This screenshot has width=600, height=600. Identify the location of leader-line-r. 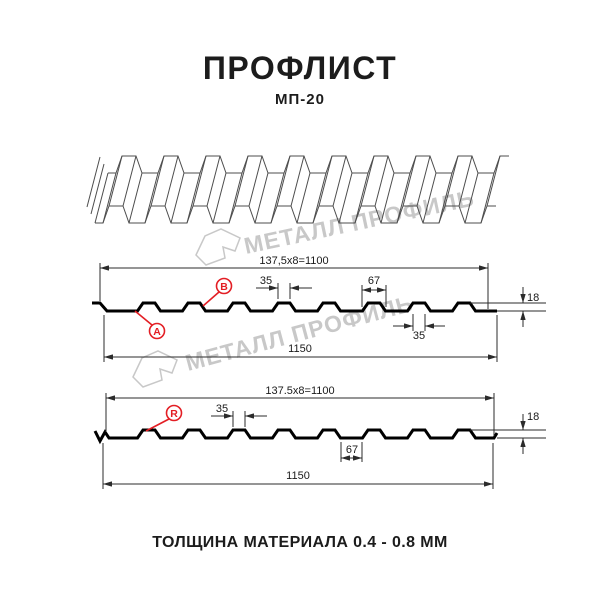
(157, 425).